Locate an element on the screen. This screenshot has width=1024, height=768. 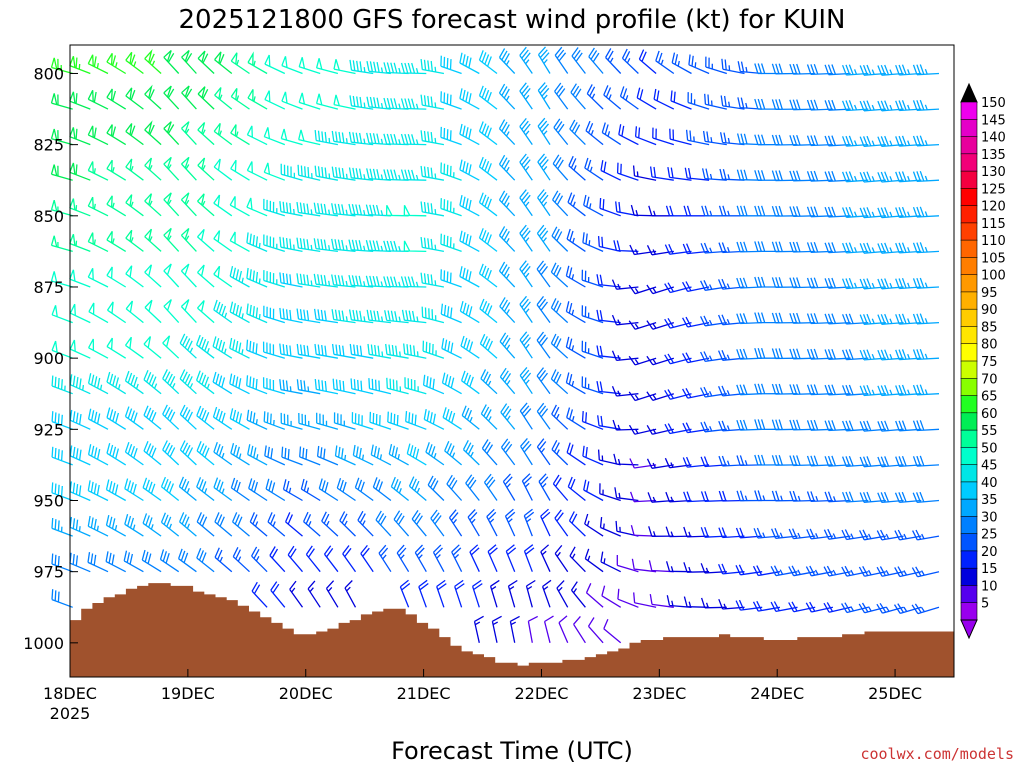
y-axis: 800 825 850 875 900 925 950 975 1000 is located at coordinates (50, 358).